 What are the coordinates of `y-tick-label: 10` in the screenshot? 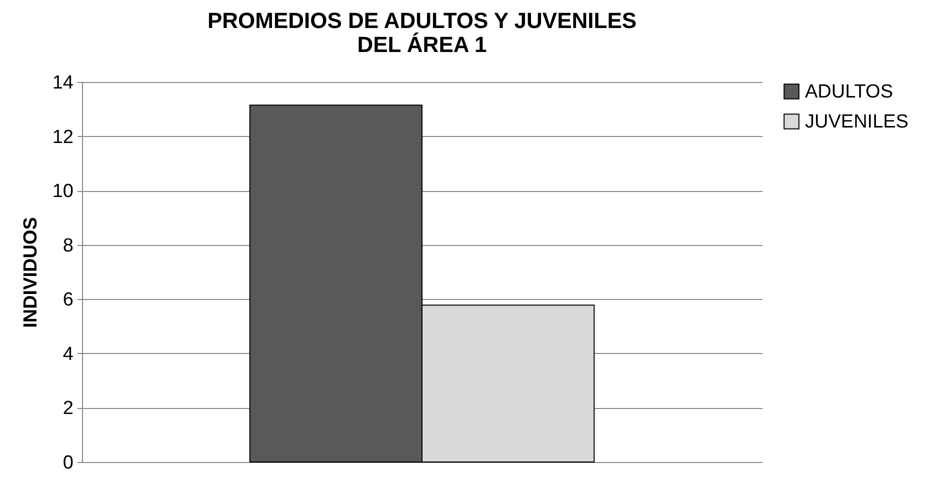 It's located at (63, 191).